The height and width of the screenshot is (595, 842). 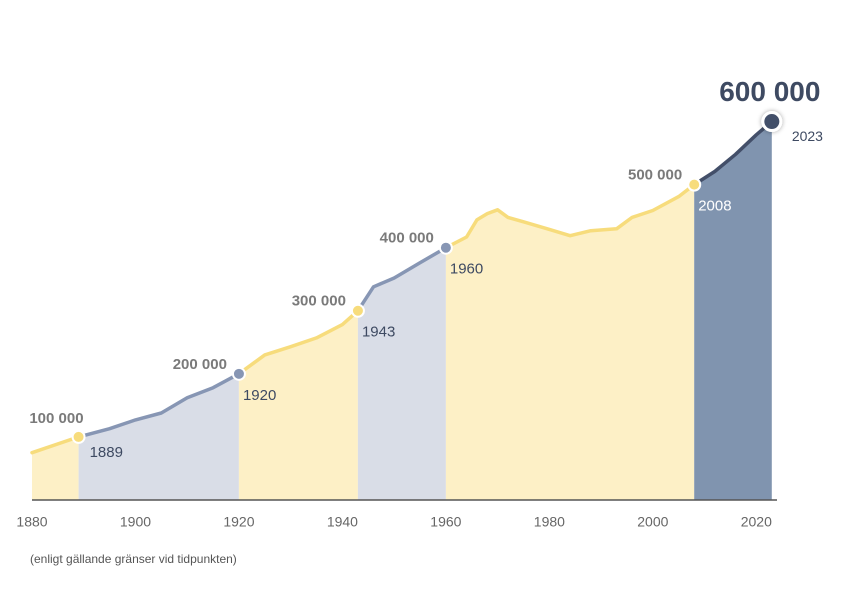 I want to click on milestone-year-label: 1889, so click(x=106, y=452).